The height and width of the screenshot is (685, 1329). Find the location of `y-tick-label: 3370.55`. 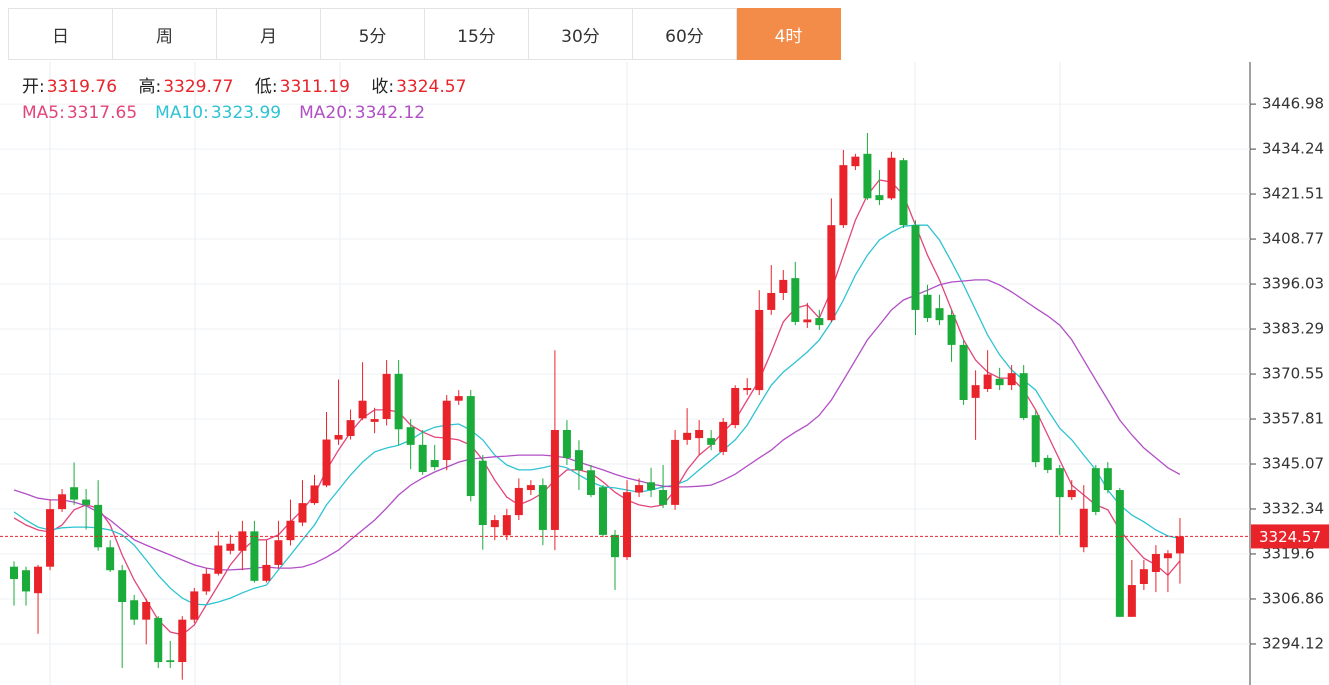

y-tick-label: 3370.55 is located at coordinates (1293, 374).